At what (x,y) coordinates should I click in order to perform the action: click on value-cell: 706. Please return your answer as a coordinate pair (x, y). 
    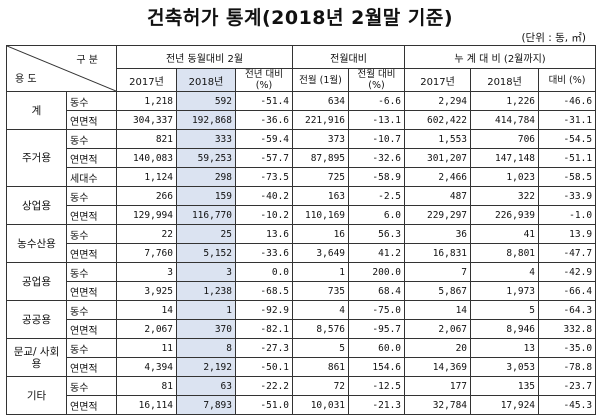
    Looking at the image, I should click on (505, 139).